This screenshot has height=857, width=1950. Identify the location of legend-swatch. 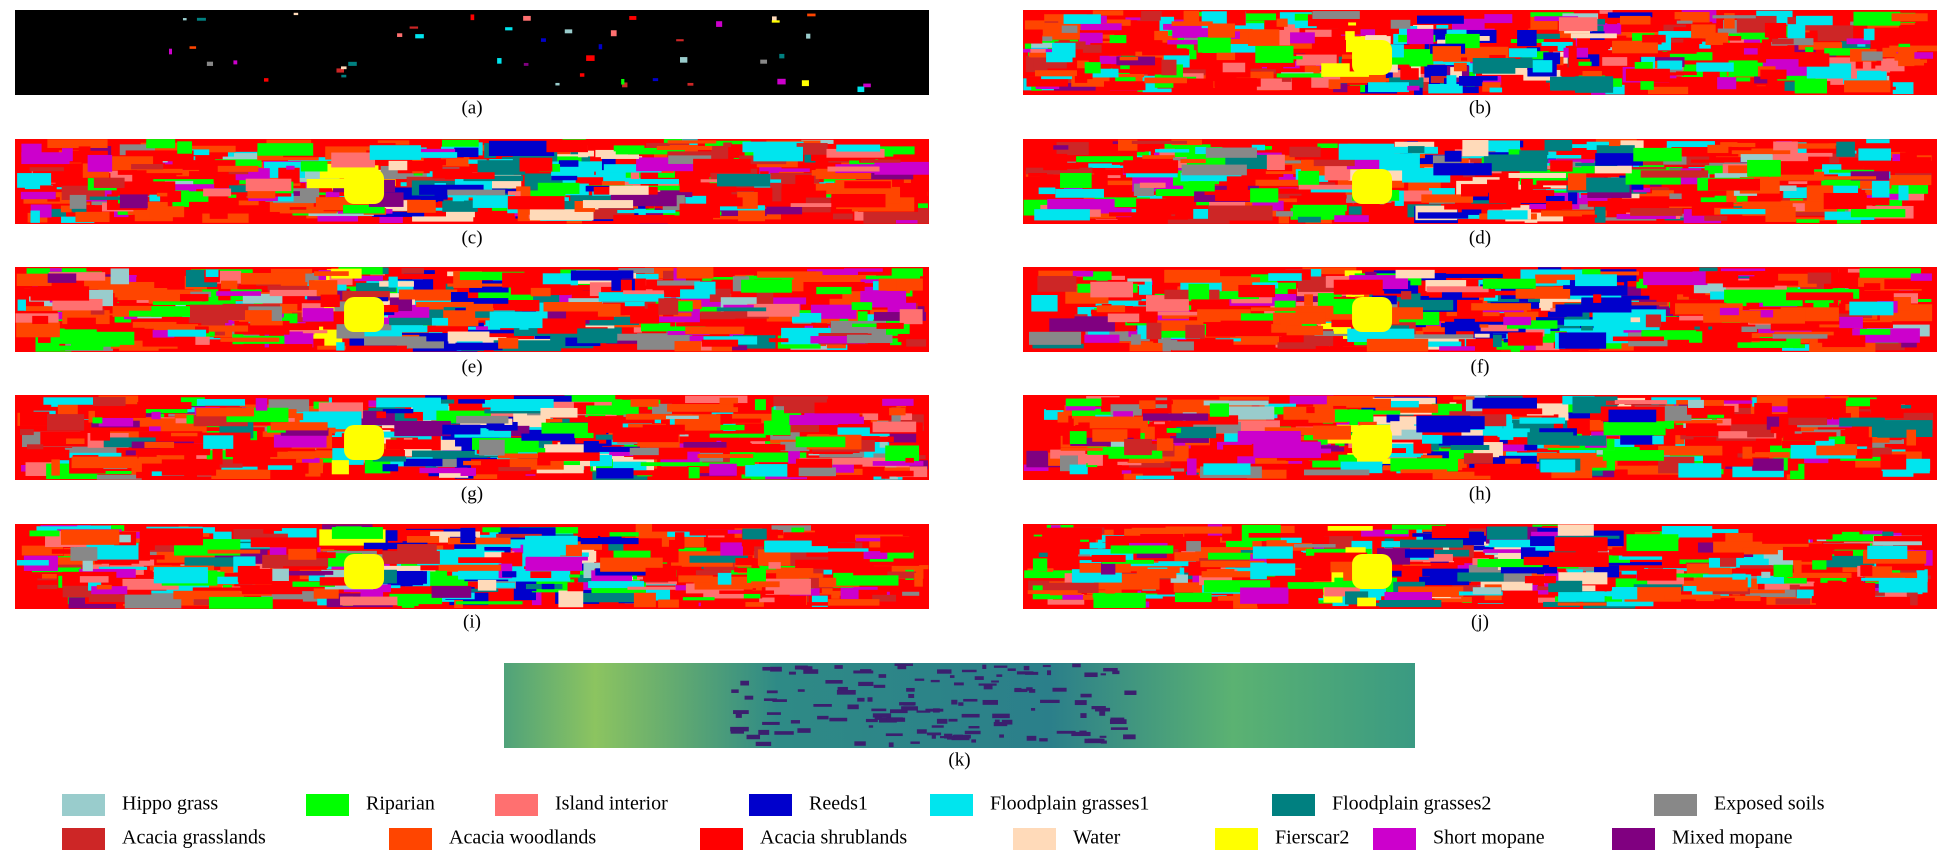
(1034, 839).